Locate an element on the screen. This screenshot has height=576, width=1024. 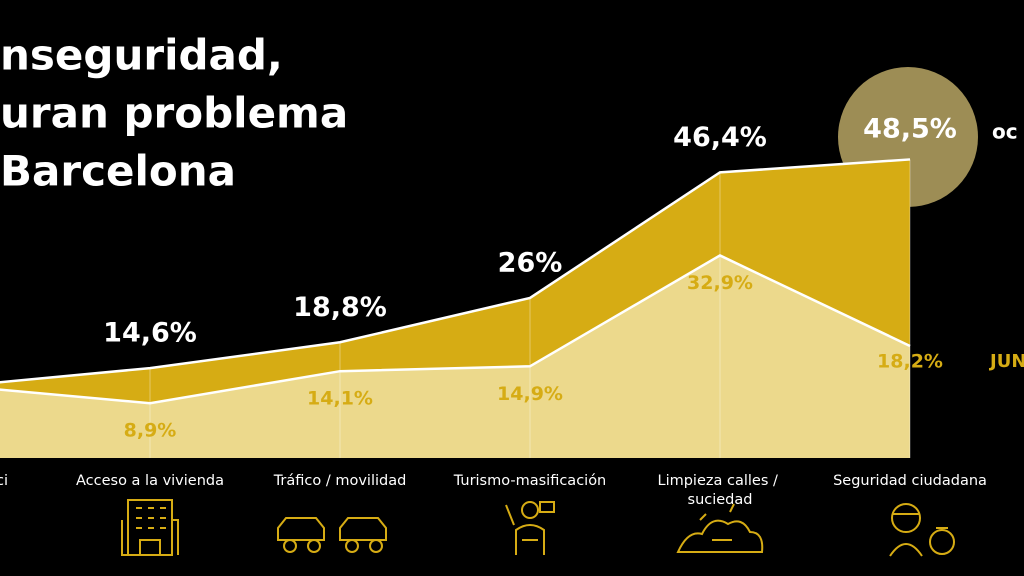
tourist-icon is located at coordinates (530, 528).